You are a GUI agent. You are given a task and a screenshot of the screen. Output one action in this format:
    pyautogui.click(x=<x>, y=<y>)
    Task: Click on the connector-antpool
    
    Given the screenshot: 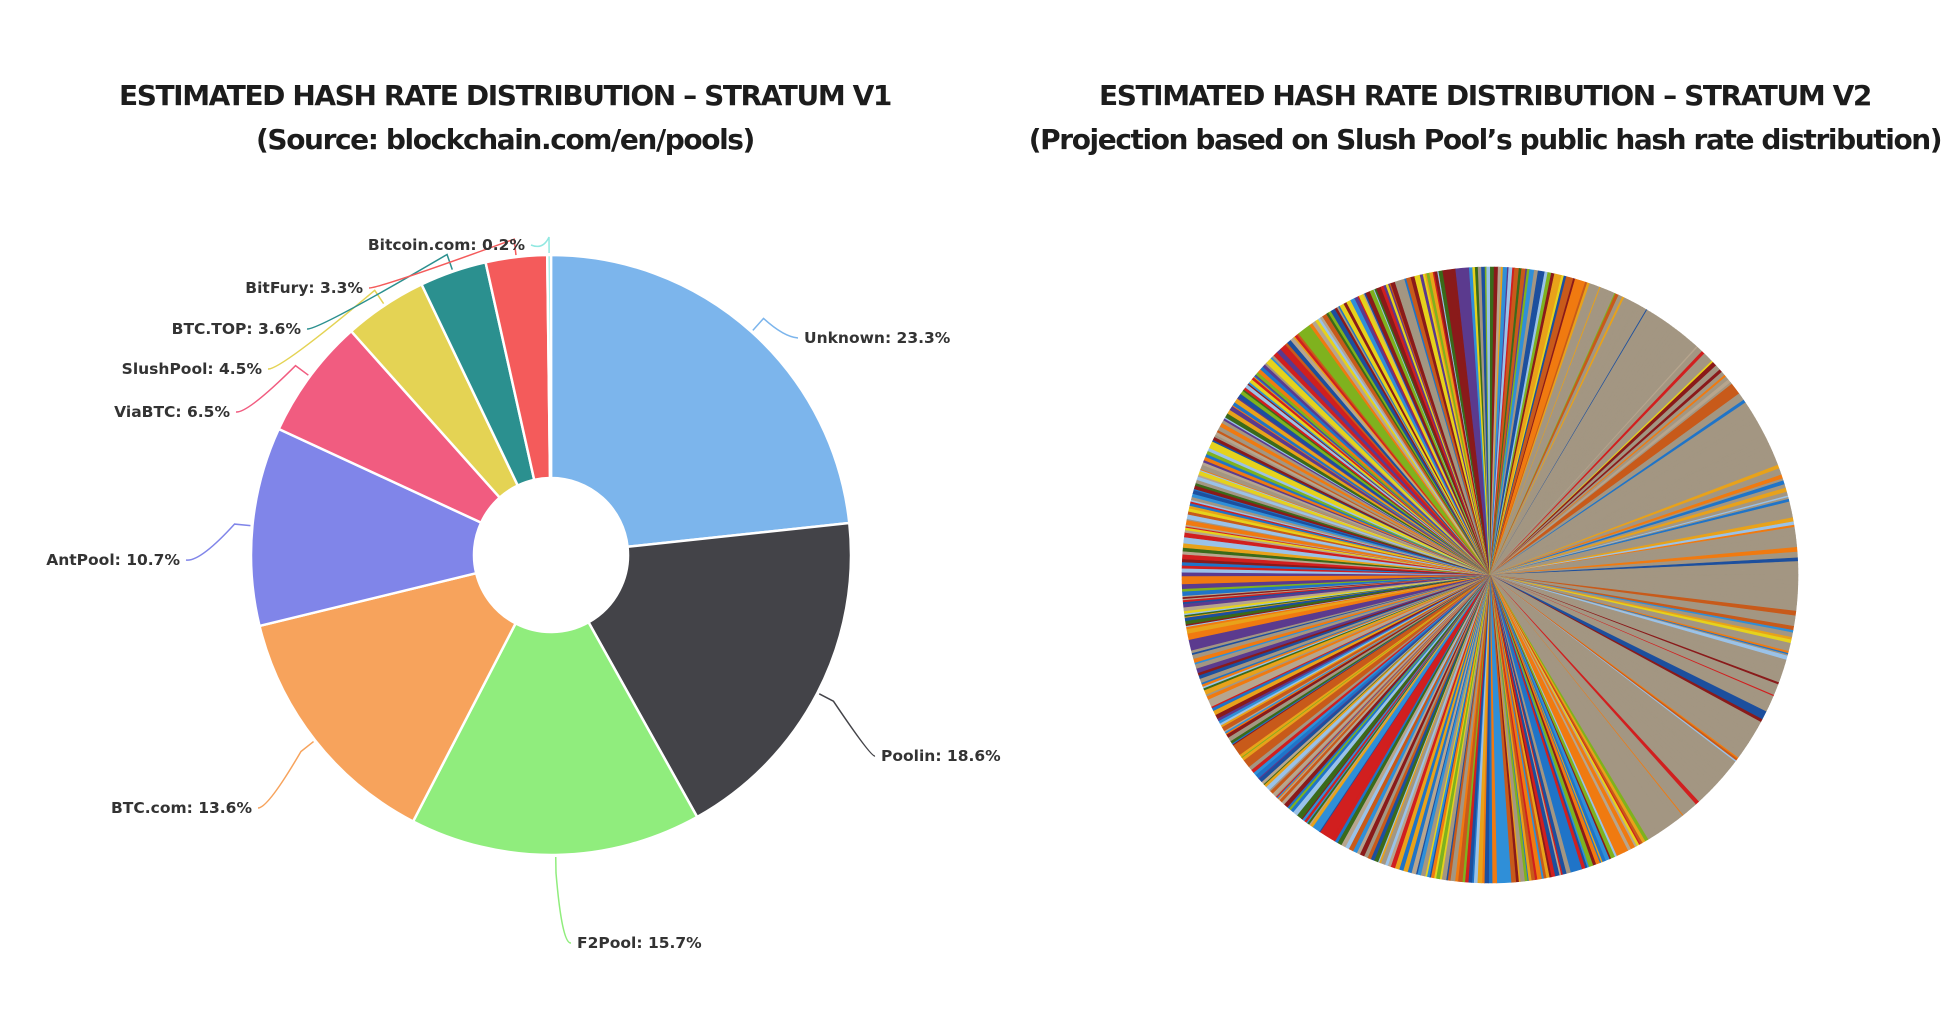 What is the action you would take?
    pyautogui.click(x=218, y=542)
    